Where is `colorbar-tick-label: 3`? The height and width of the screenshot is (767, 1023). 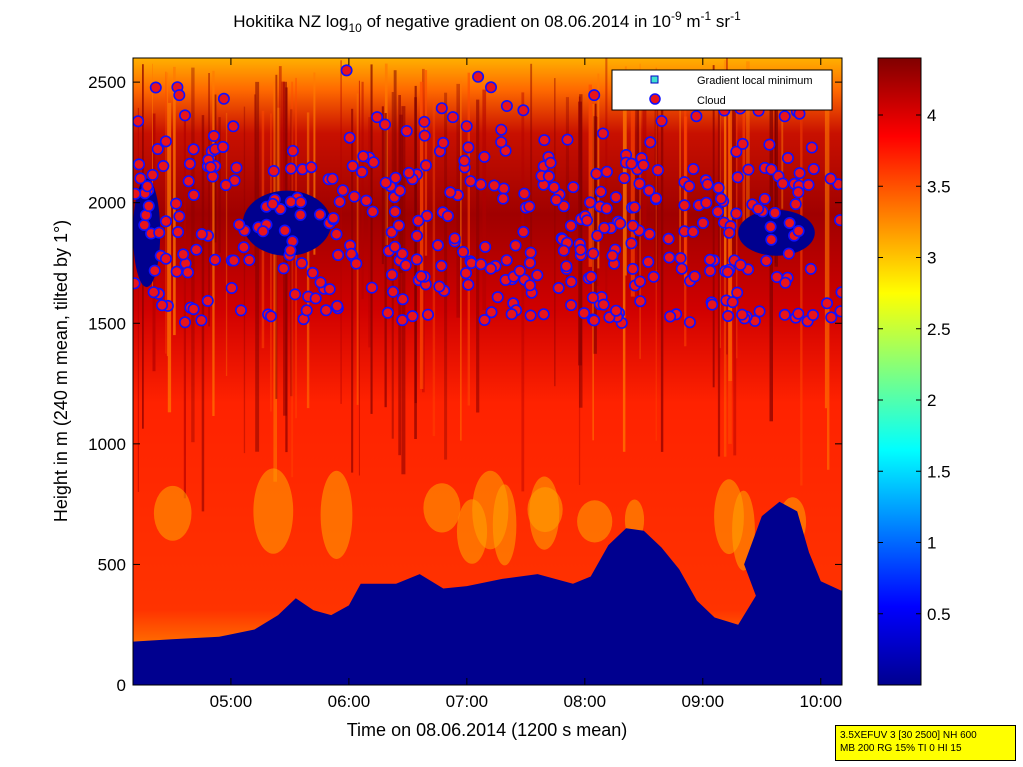
colorbar-tick-label: 3 is located at coordinates (931, 258).